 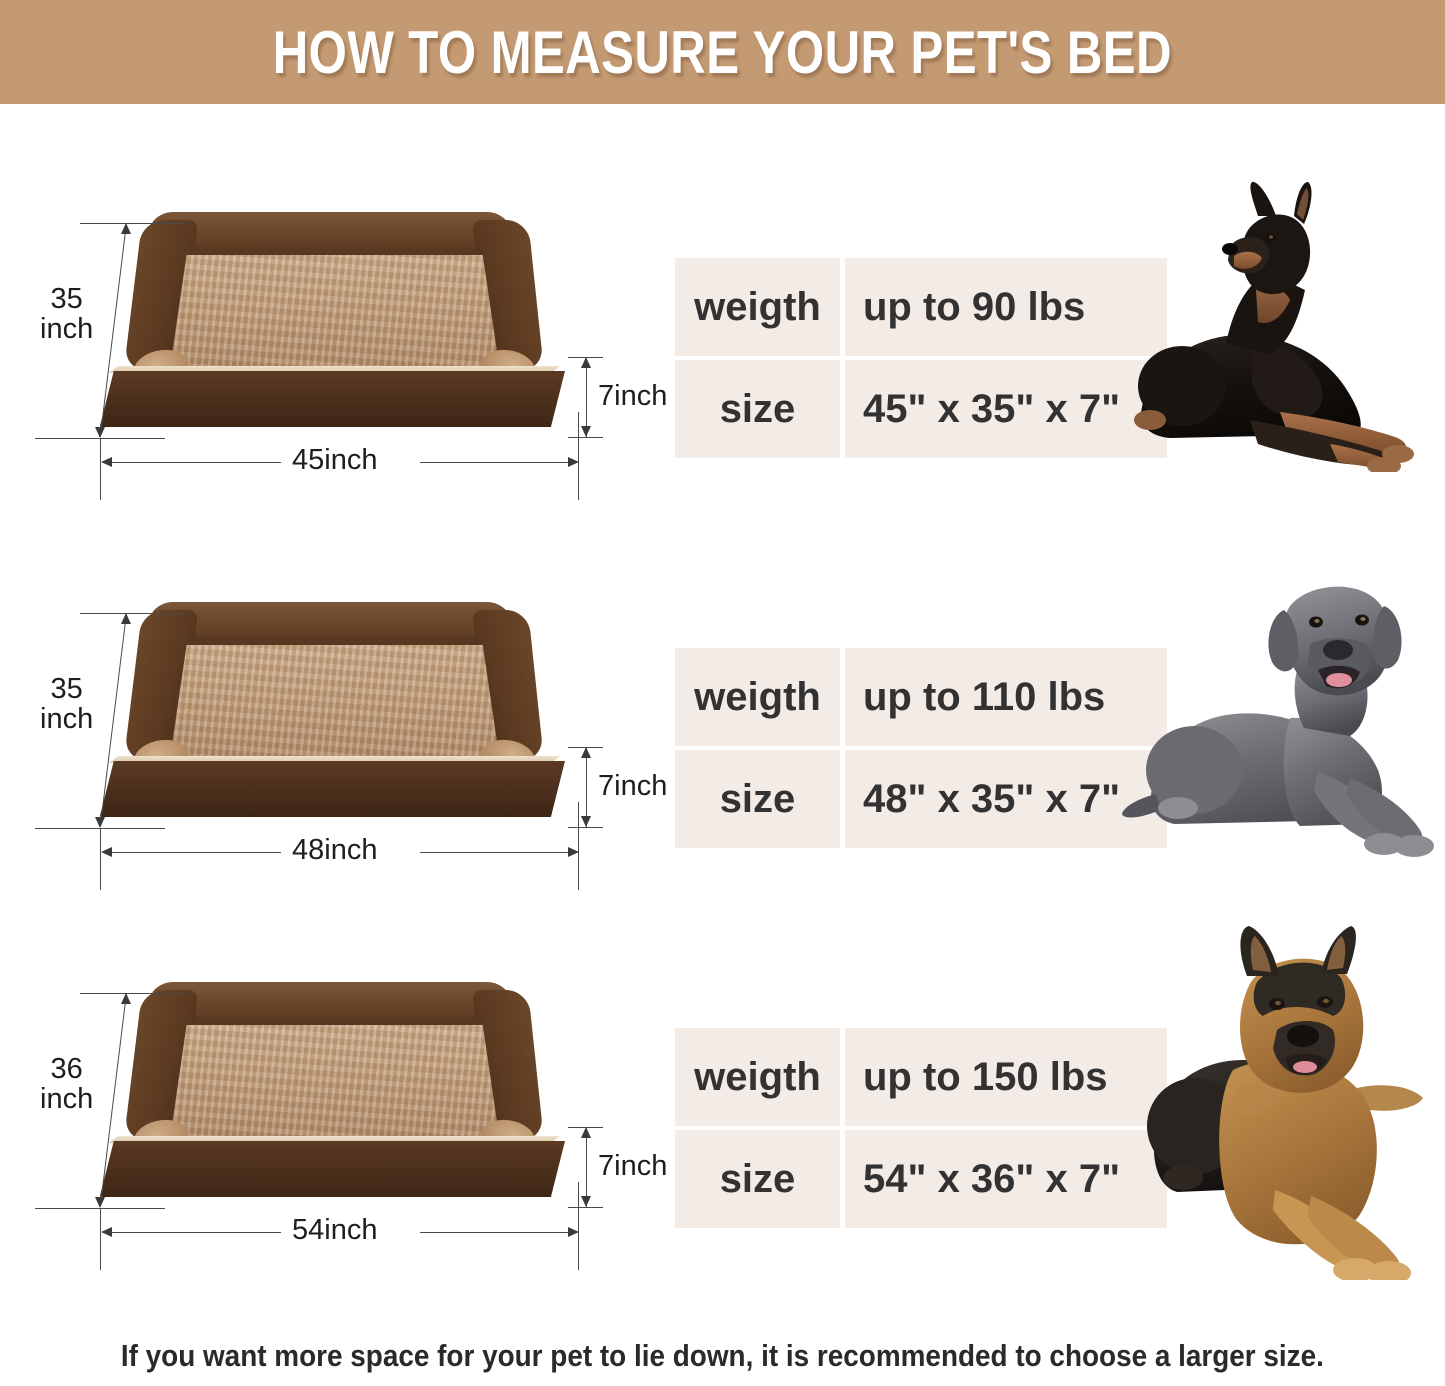 What do you see at coordinates (992, 1178) in the screenshot?
I see `spec-value-size-label: 54" x 36" x 7"` at bounding box center [992, 1178].